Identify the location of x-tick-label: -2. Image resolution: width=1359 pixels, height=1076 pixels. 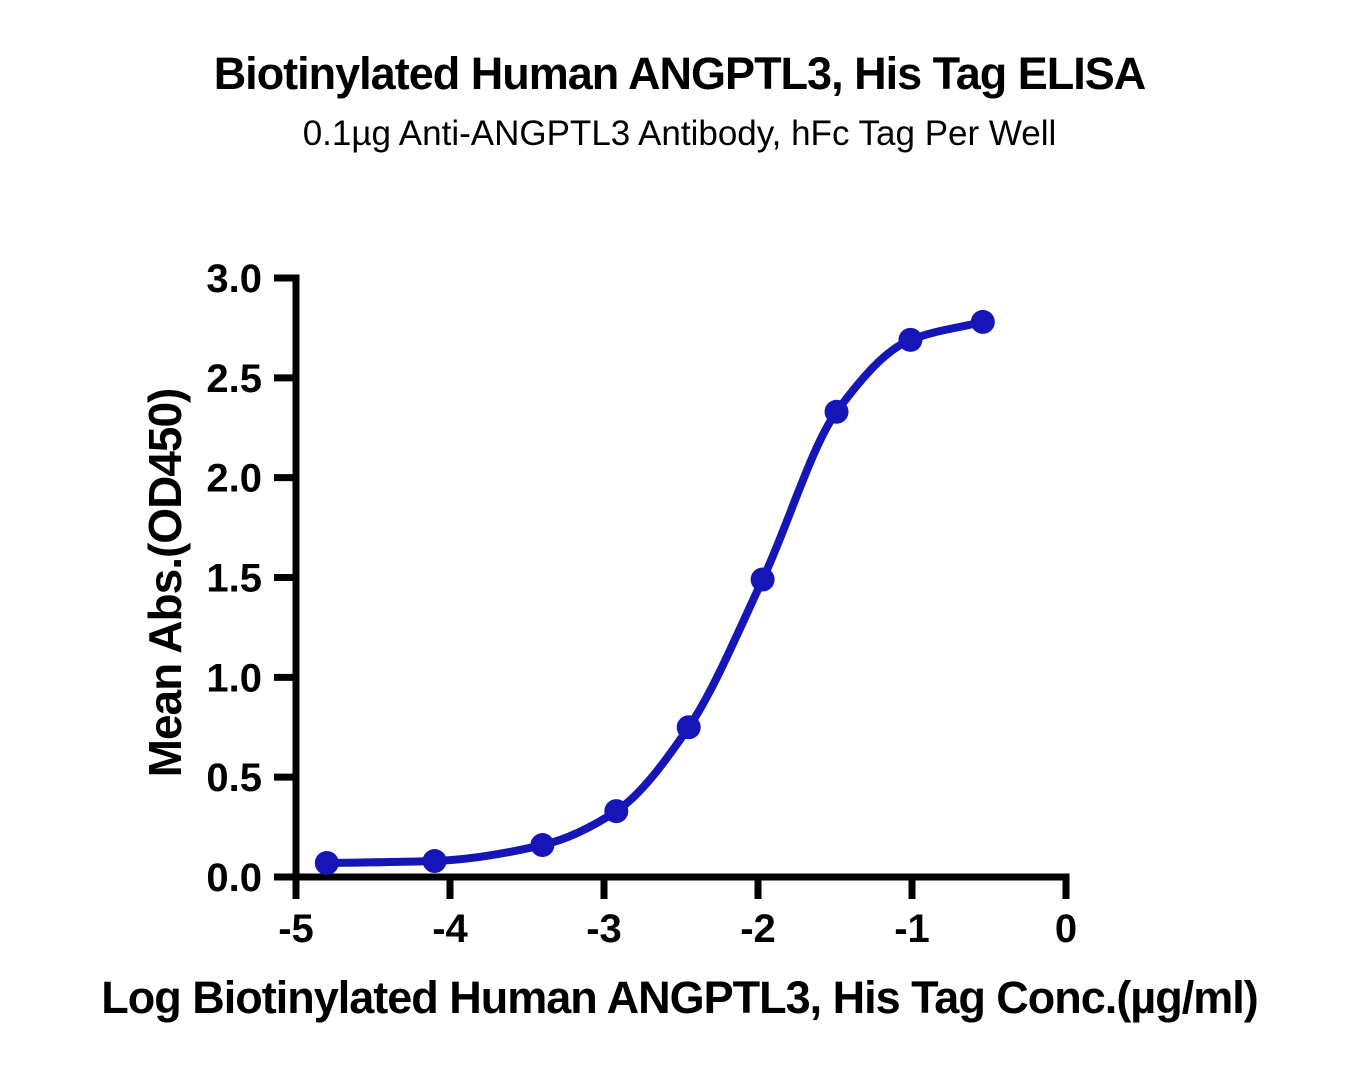
(758, 929).